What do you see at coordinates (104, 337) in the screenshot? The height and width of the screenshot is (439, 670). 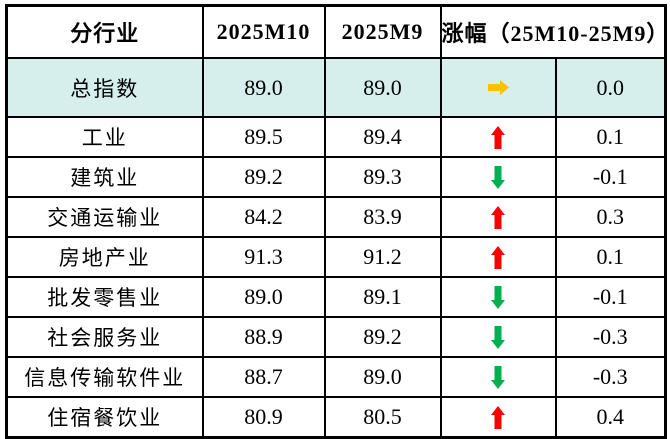 I see `row-label: 社会服务业` at bounding box center [104, 337].